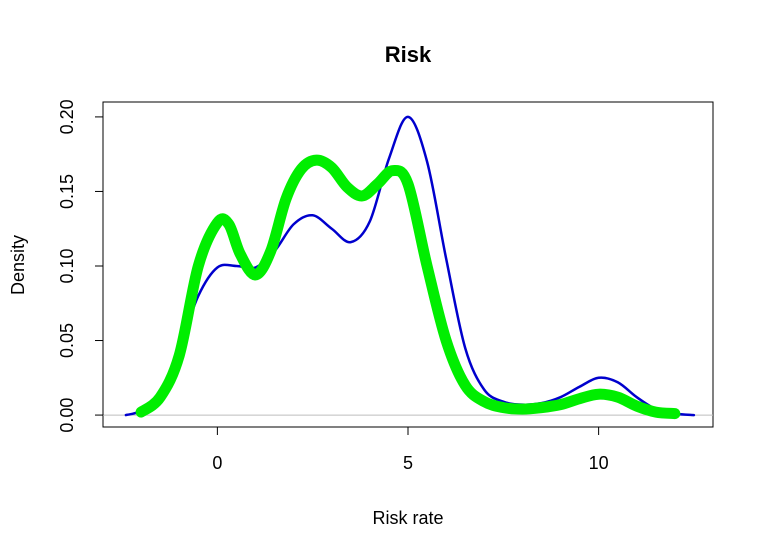 This screenshot has height=556, width=766. I want to click on y-tick-label: 0.10, so click(67, 265).